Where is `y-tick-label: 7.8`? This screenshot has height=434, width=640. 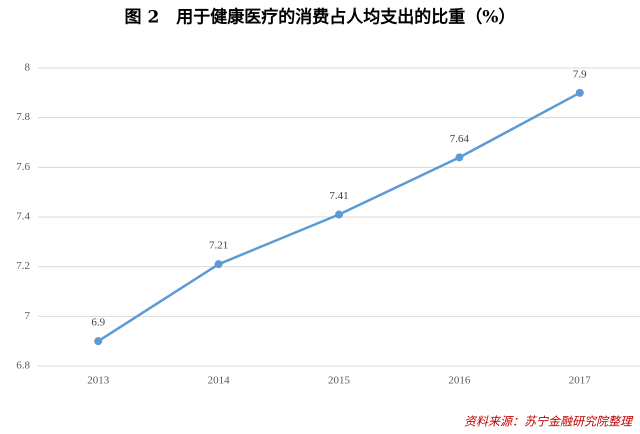
y-tick-label: 7.8 is located at coordinates (23, 117).